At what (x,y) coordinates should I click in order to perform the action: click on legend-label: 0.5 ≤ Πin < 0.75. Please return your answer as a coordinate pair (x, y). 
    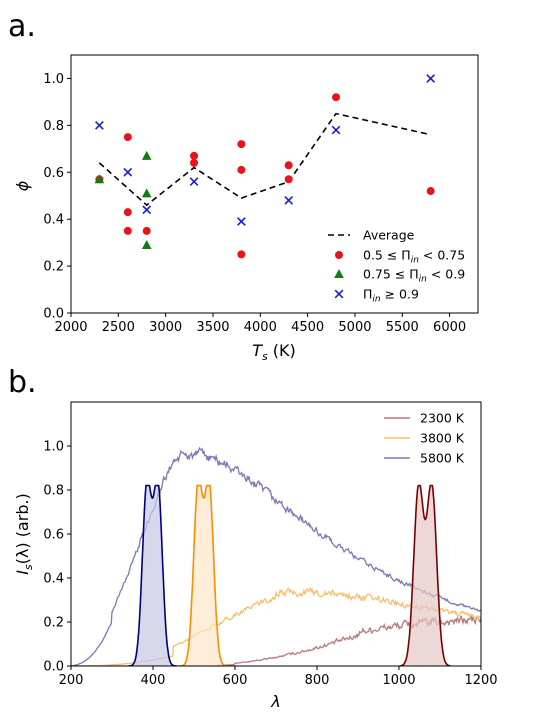
    Looking at the image, I should click on (414, 257).